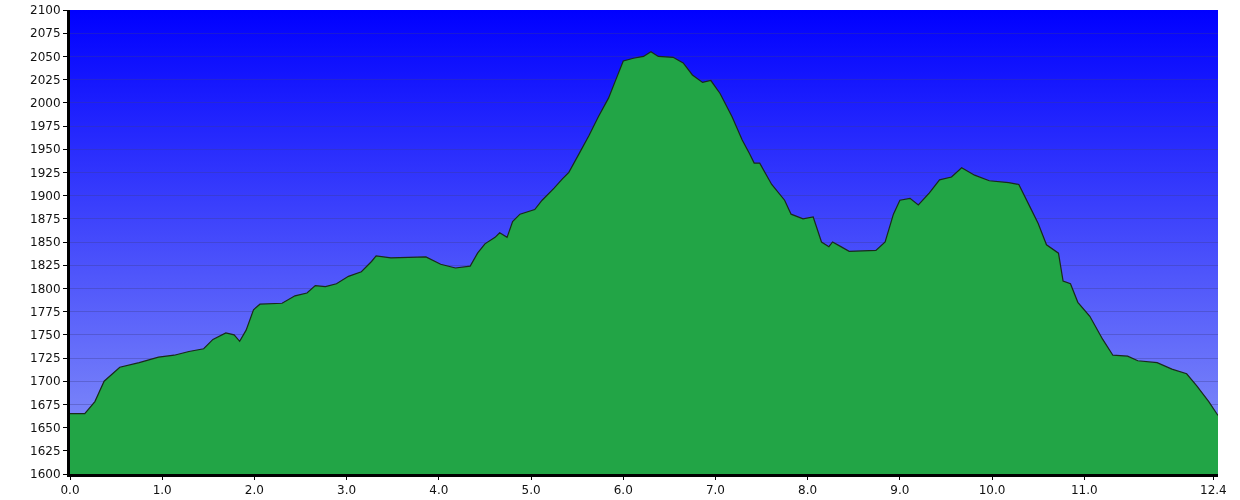 This screenshot has height=500, width=1240. I want to click on y-tick-label: 1950, so click(45, 149).